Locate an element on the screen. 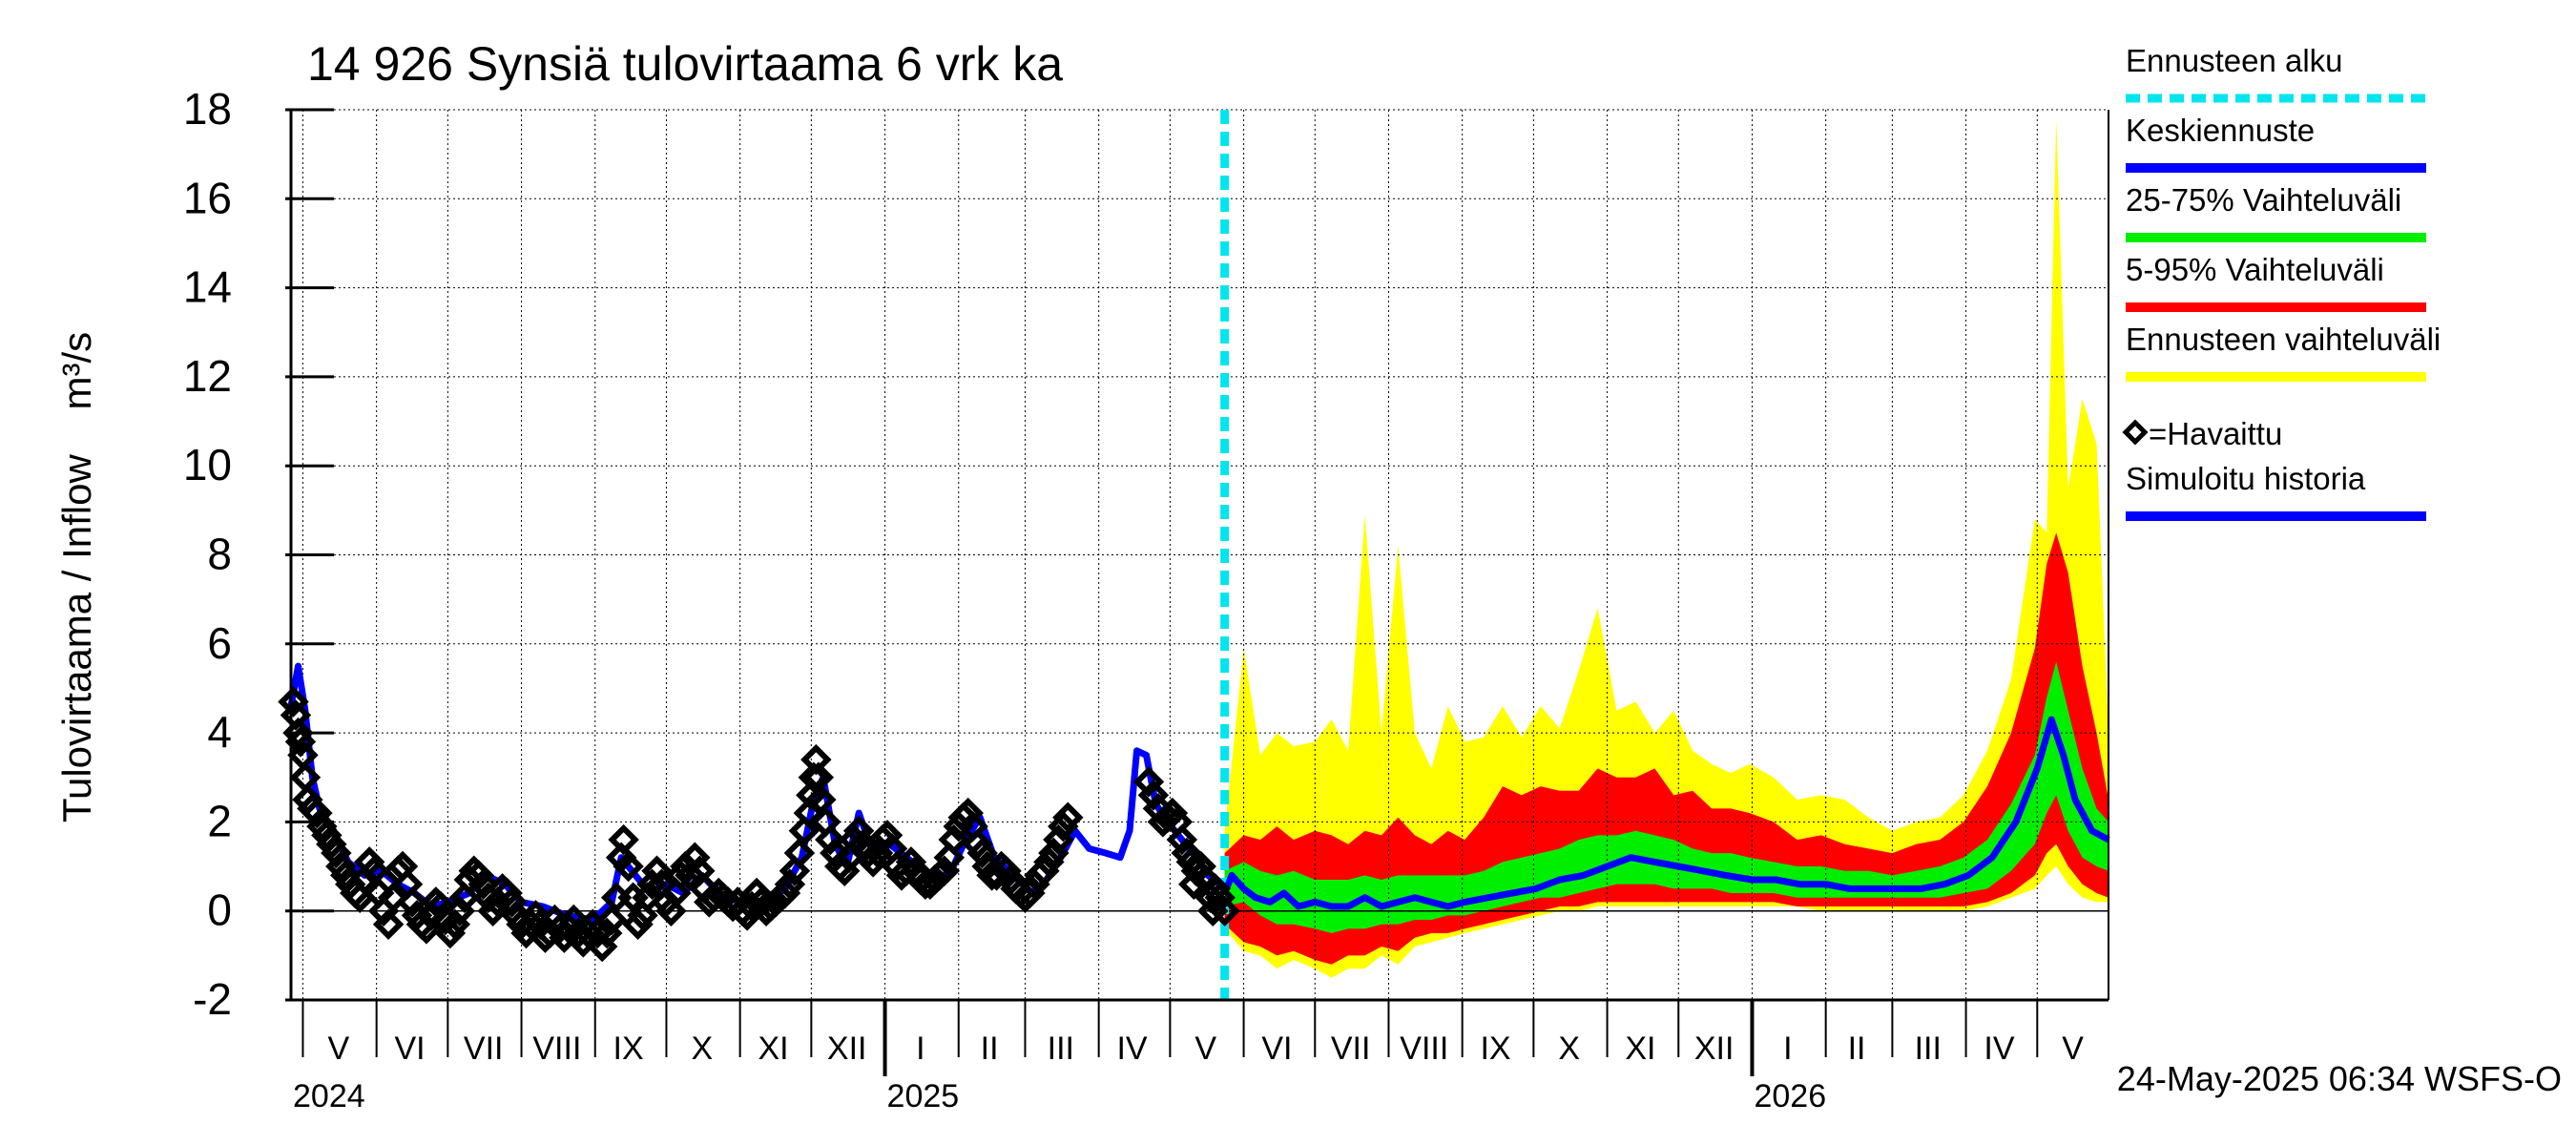 The width and height of the screenshot is (2576, 1145). y-tick-label: 14 is located at coordinates (207, 287).